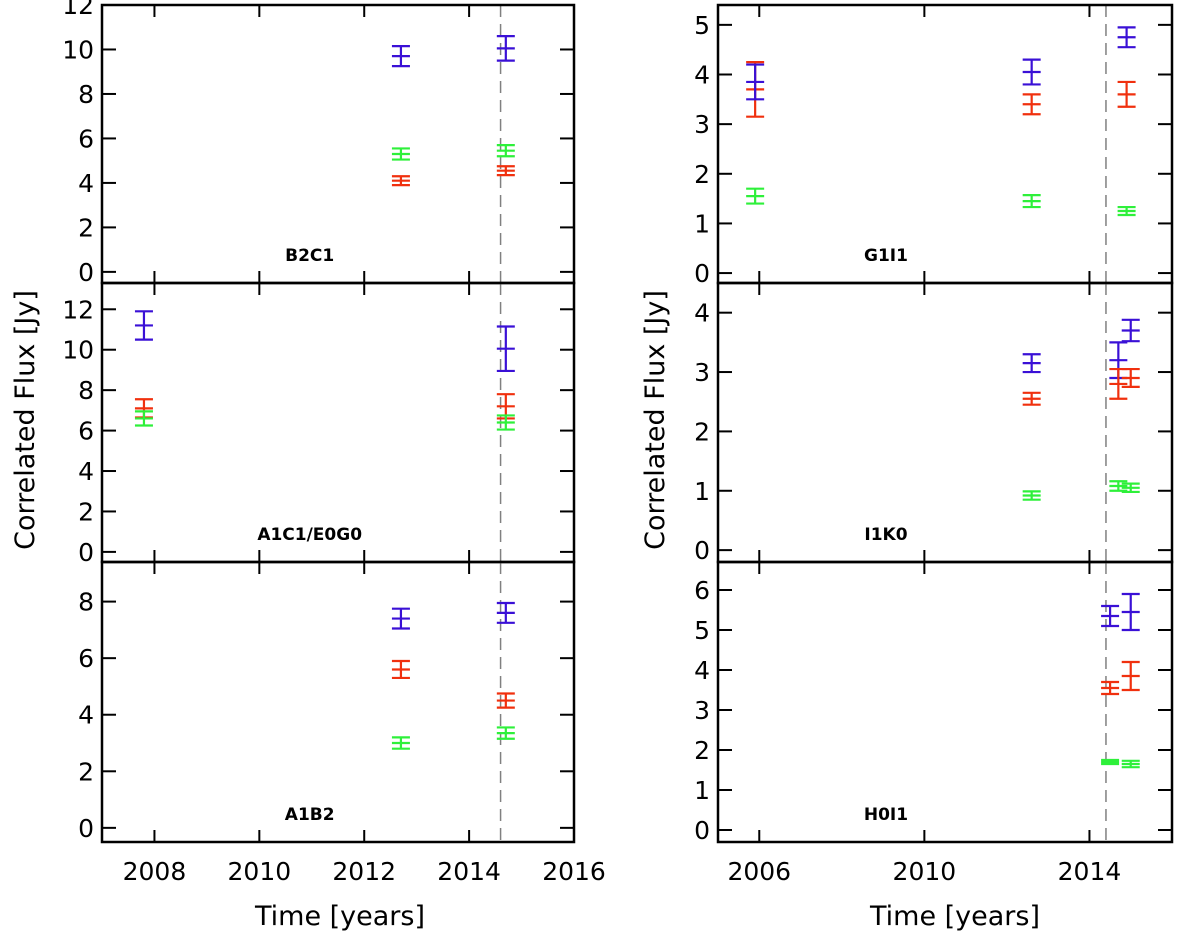  I want to click on panel-g1i1: 0 1 2 3 4 5 G1I1, so click(934, 145).